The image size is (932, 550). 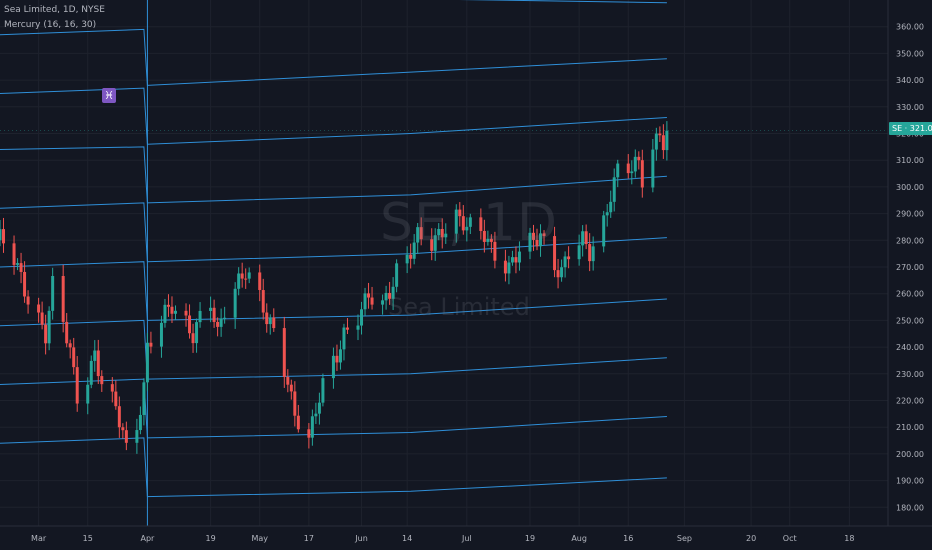 I want to click on price-tick-label: 310.00, so click(x=910, y=160).